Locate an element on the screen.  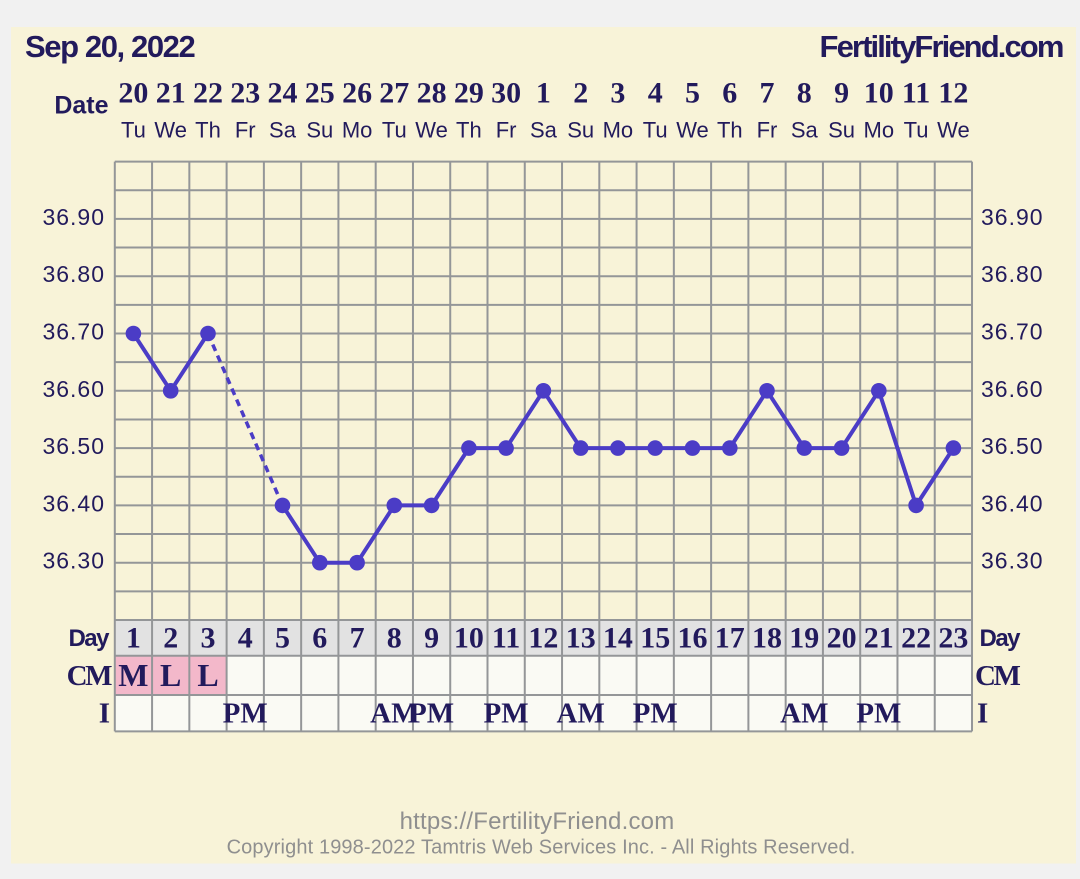
svg-text: 30 is located at coordinates (506, 93).